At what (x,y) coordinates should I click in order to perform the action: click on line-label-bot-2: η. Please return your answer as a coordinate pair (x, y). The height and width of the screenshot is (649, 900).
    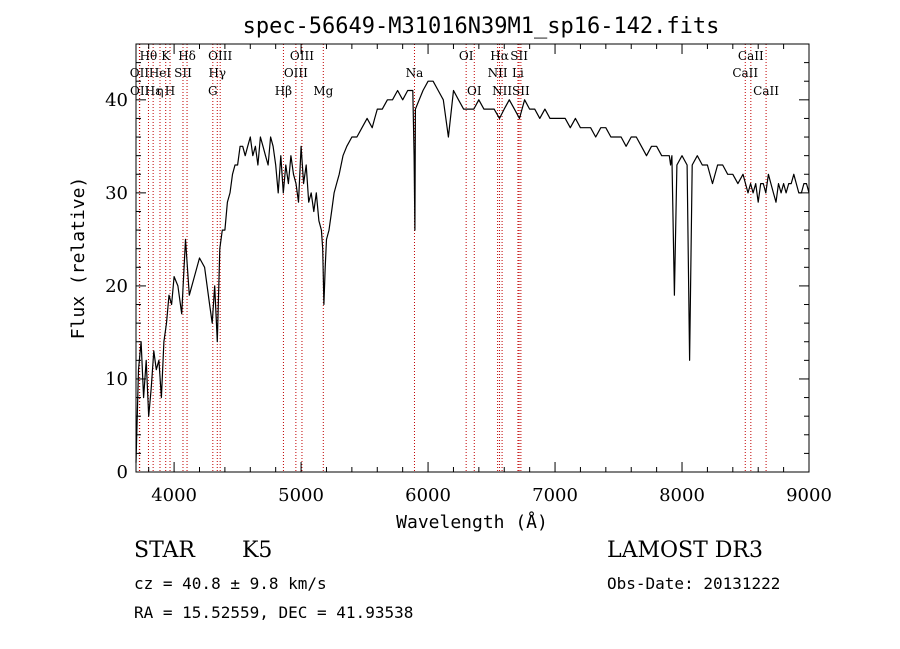
    Looking at the image, I should click on (159, 91).